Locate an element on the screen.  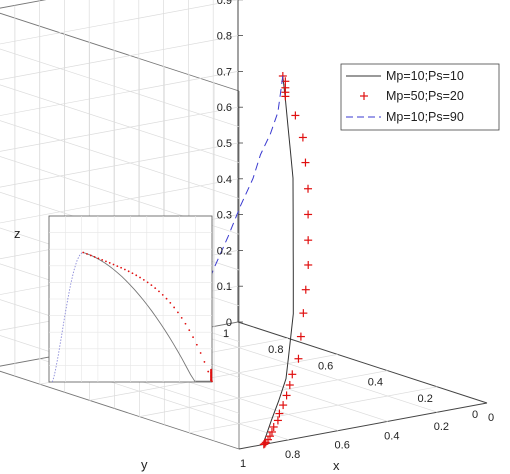
y-tick-label: 0.6 is located at coordinates (325, 366).